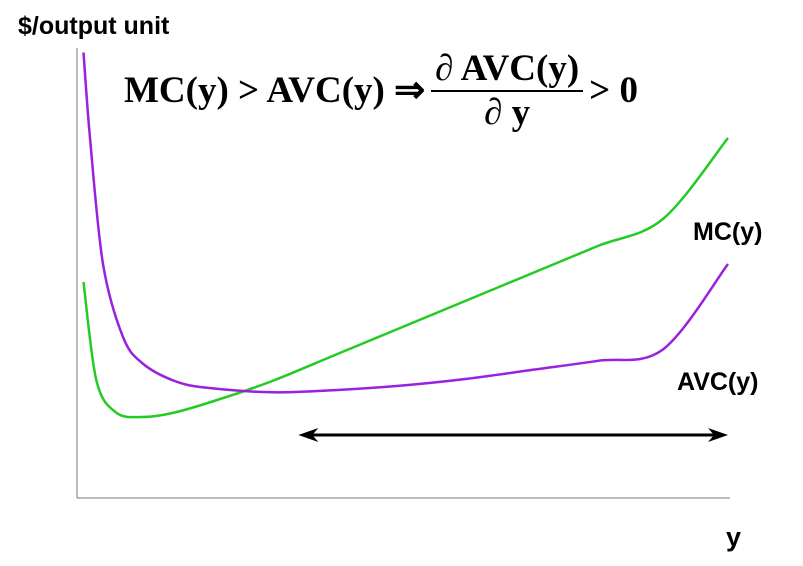  I want to click on arrowhead-right, so click(718, 435).